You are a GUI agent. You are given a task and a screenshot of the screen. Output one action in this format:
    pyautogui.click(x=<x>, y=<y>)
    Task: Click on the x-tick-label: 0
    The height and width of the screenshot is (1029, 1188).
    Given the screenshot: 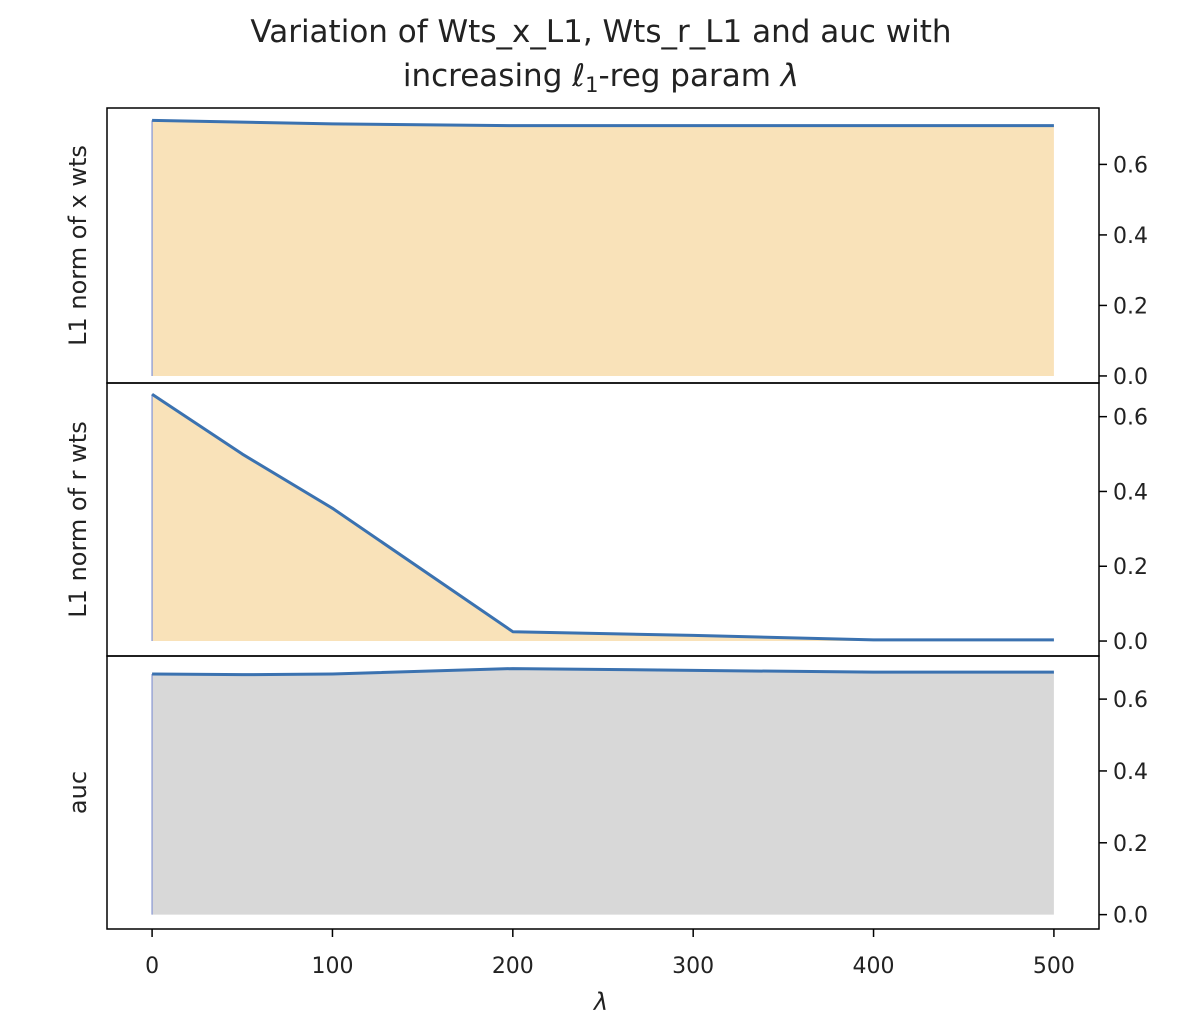 What is the action you would take?
    pyautogui.click(x=152, y=966)
    